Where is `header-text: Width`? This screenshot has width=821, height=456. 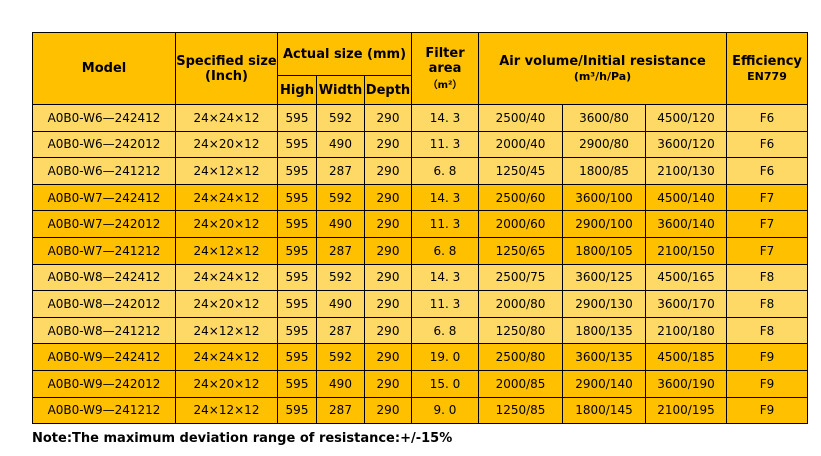 header-text: Width is located at coordinates (340, 90).